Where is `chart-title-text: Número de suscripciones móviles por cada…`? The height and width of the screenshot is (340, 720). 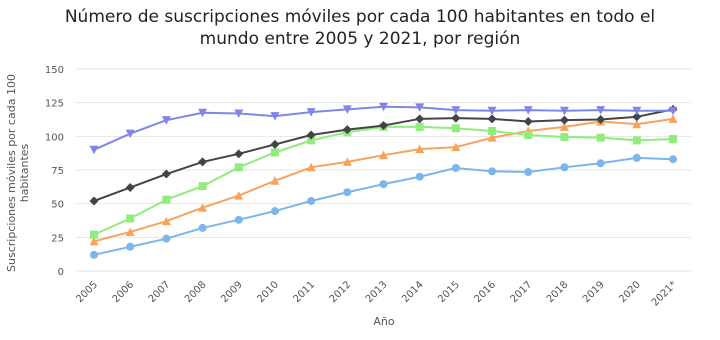 chart-title-text: Número de suscripciones móviles por cada… is located at coordinates (360, 28).